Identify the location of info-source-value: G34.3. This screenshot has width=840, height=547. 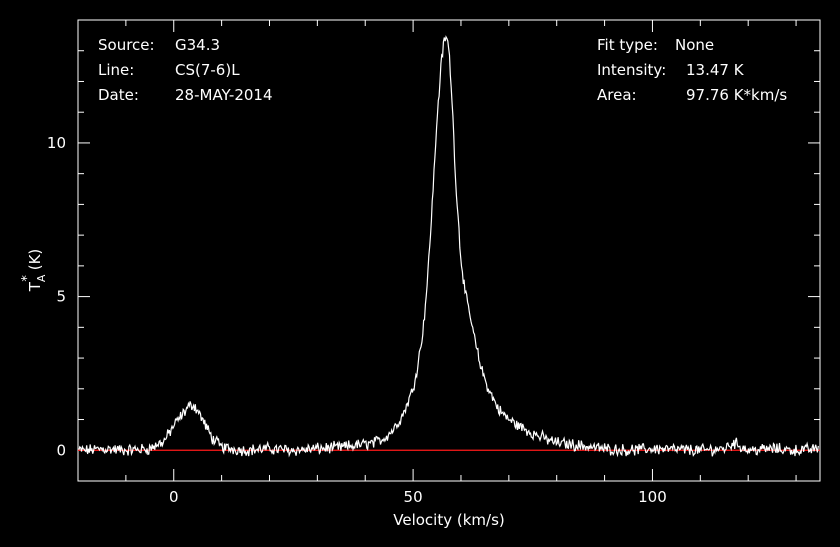
(197, 45).